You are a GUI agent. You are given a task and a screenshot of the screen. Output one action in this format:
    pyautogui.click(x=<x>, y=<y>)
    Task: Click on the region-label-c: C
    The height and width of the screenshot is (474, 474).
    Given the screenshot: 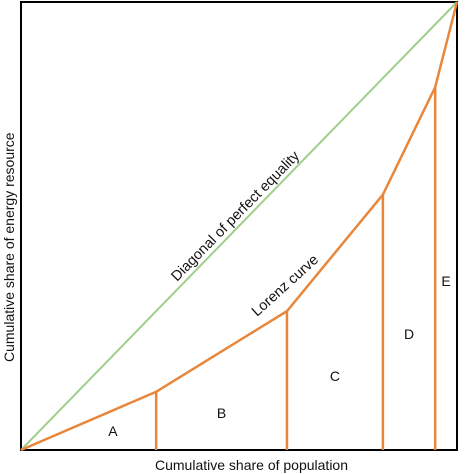 What is the action you would take?
    pyautogui.click(x=335, y=376)
    